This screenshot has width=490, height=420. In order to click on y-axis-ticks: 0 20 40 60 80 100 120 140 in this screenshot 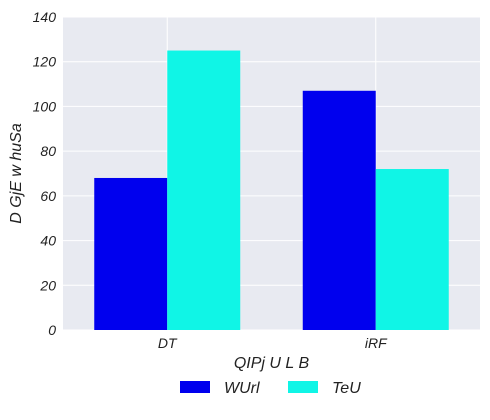, I will do `click(45, 173)`.